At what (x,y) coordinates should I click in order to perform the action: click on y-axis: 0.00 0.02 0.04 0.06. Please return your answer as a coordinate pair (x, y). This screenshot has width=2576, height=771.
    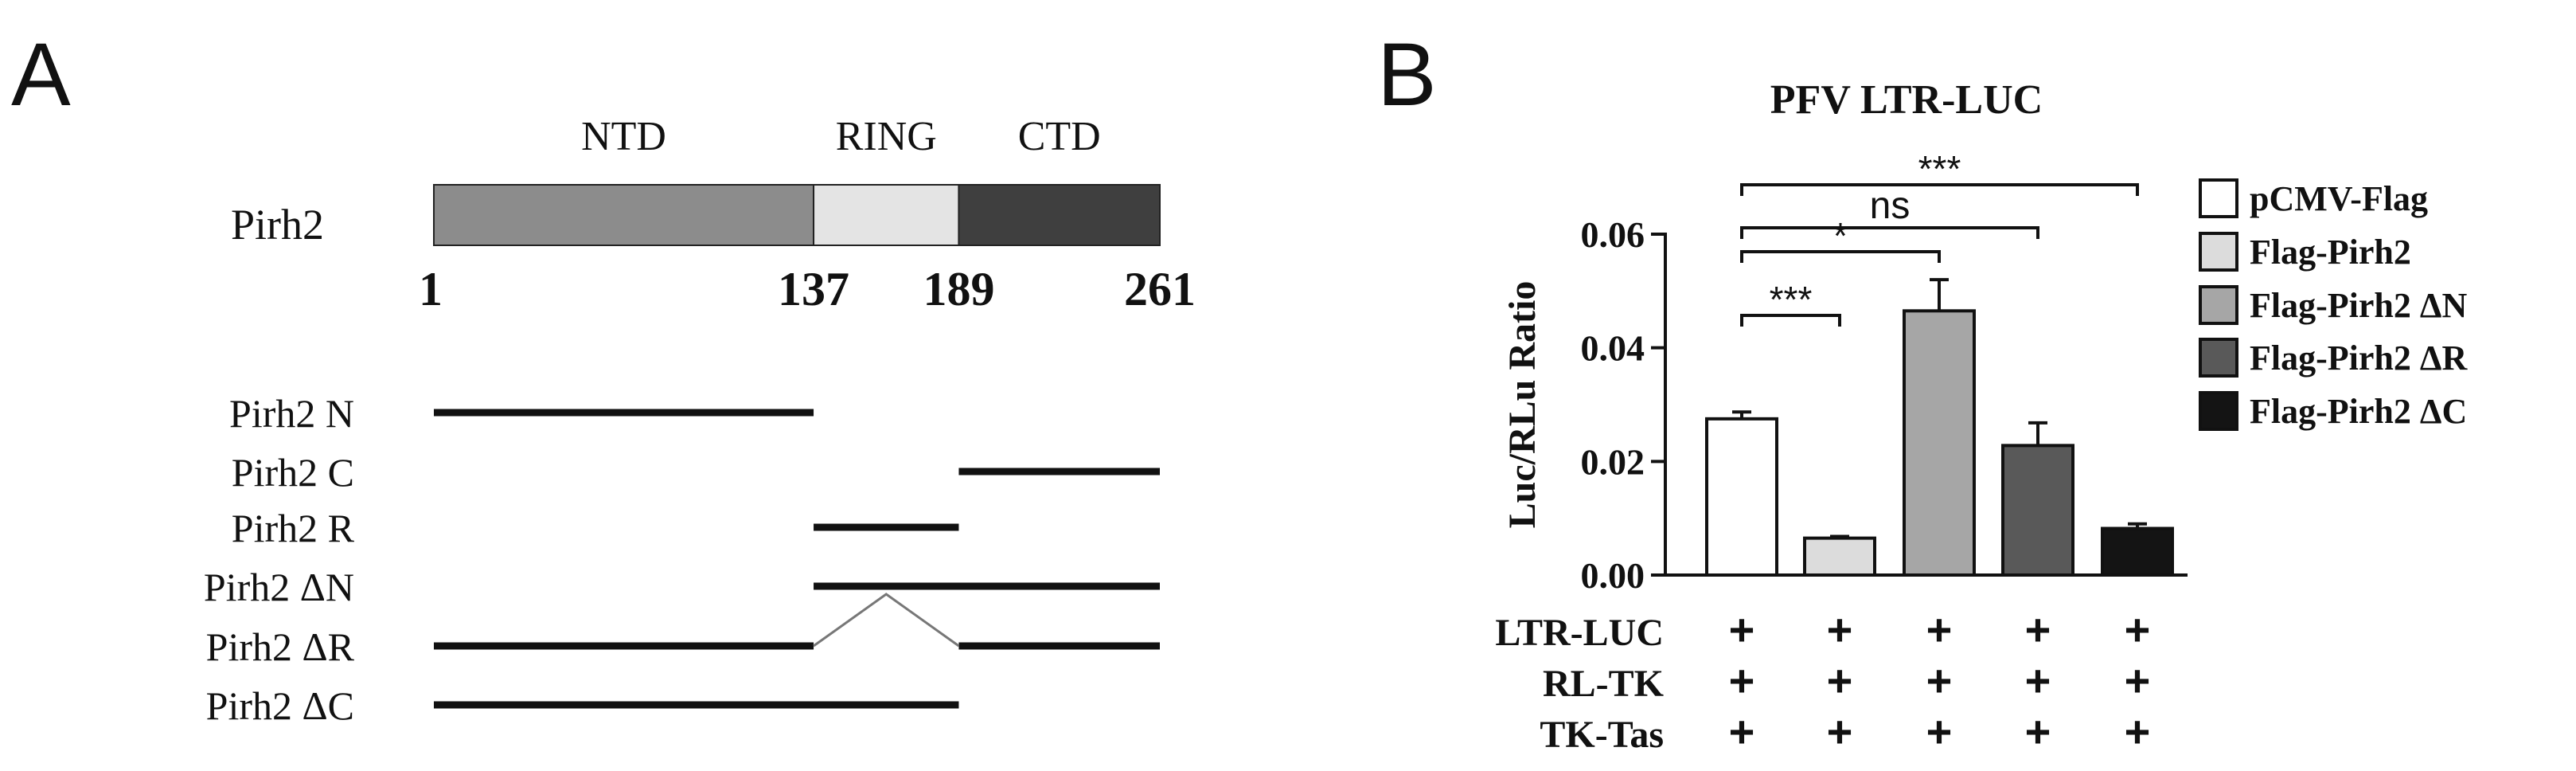
    Looking at the image, I should click on (1884, 405).